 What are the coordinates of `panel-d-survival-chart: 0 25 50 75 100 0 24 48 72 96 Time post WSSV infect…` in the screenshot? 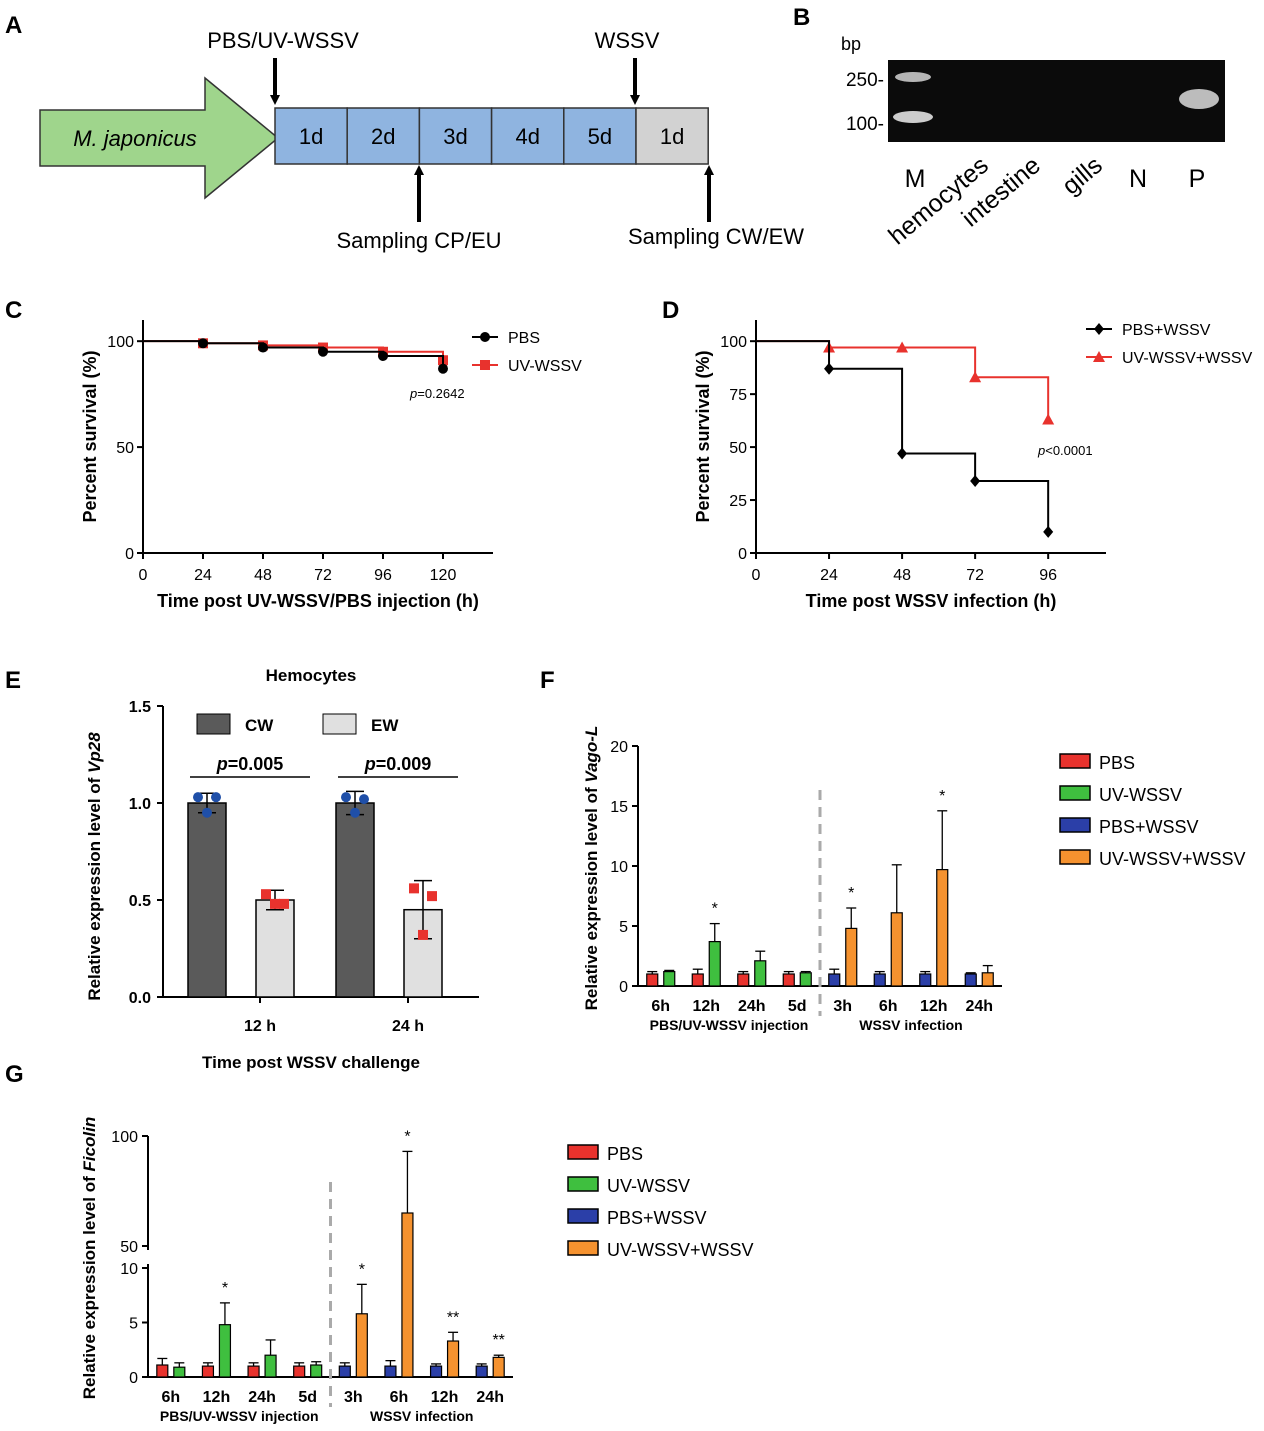 It's located at (973, 465).